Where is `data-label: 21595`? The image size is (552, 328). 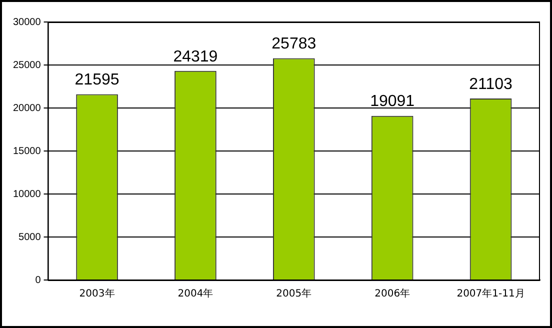 data-label: 21595 is located at coordinates (97, 80).